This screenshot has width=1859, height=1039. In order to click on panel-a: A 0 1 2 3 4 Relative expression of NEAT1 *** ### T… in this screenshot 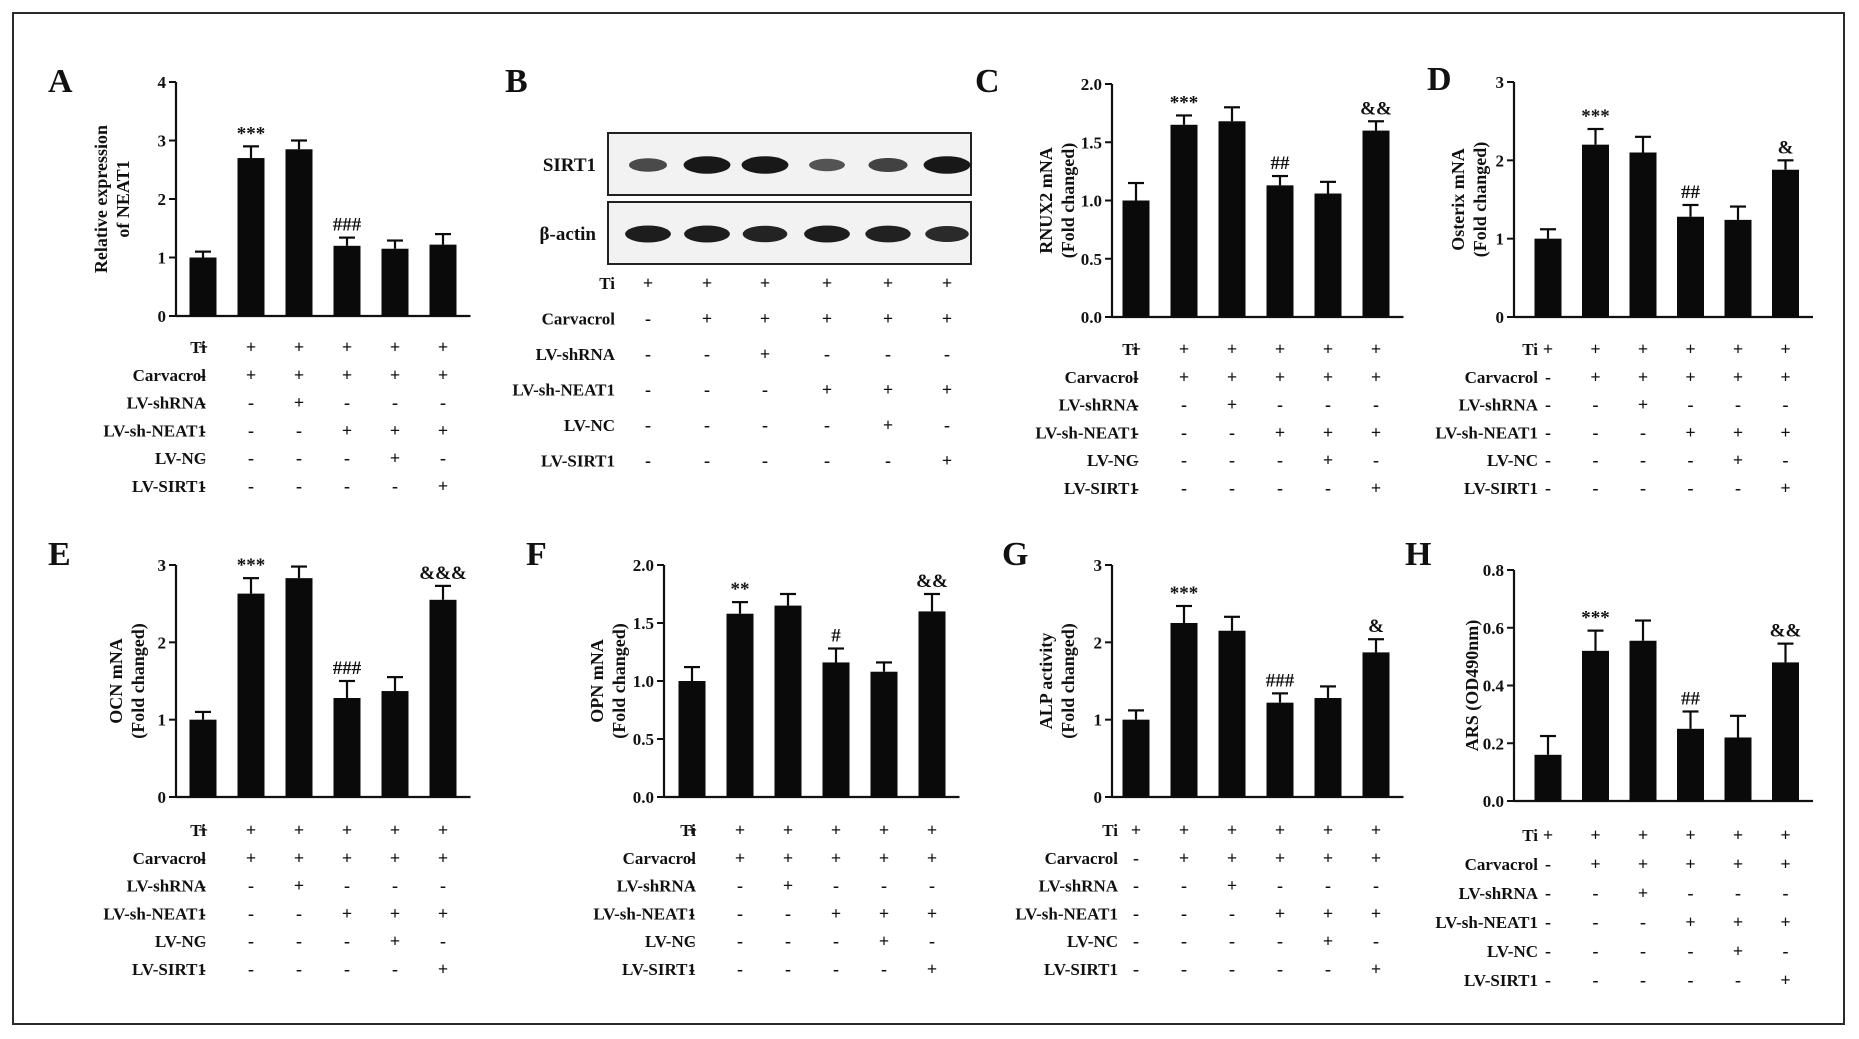, I will do `click(259, 279)`.